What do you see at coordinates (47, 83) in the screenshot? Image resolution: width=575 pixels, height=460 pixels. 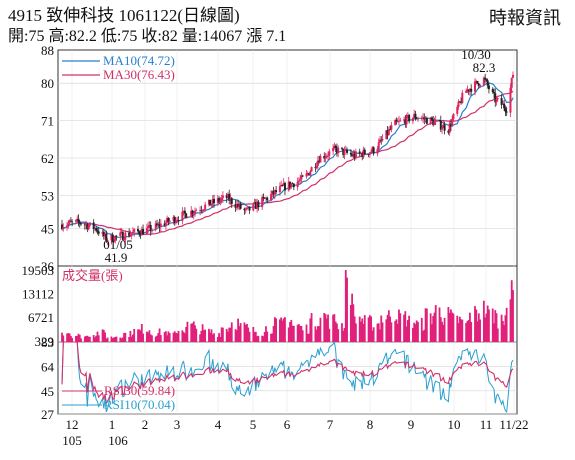 I see `price-tick-label: 80` at bounding box center [47, 83].